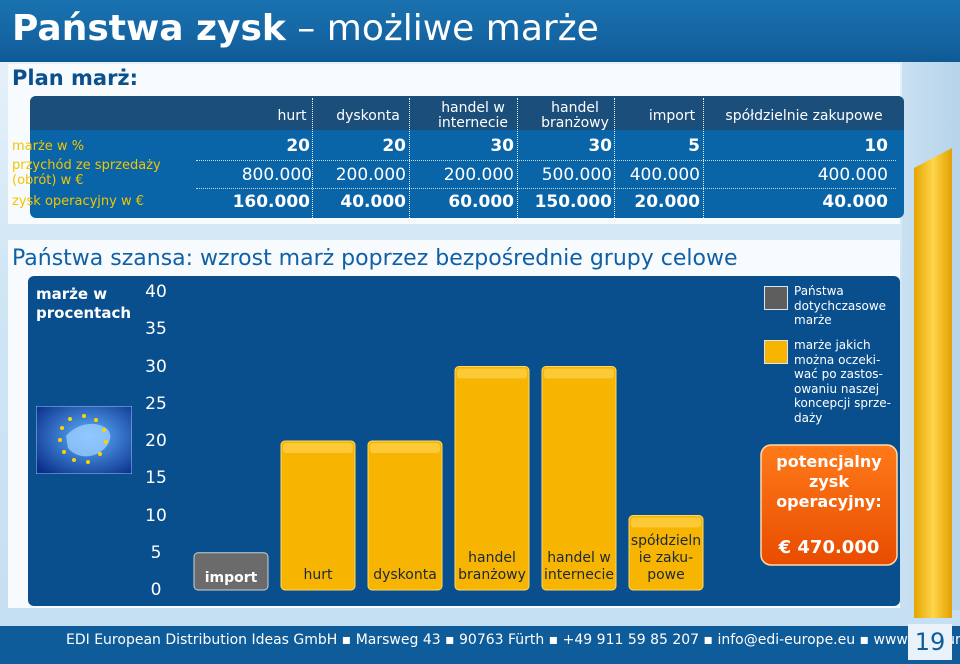  I want to click on cell-profit-spoldzielnie: 40.000, so click(855, 202).